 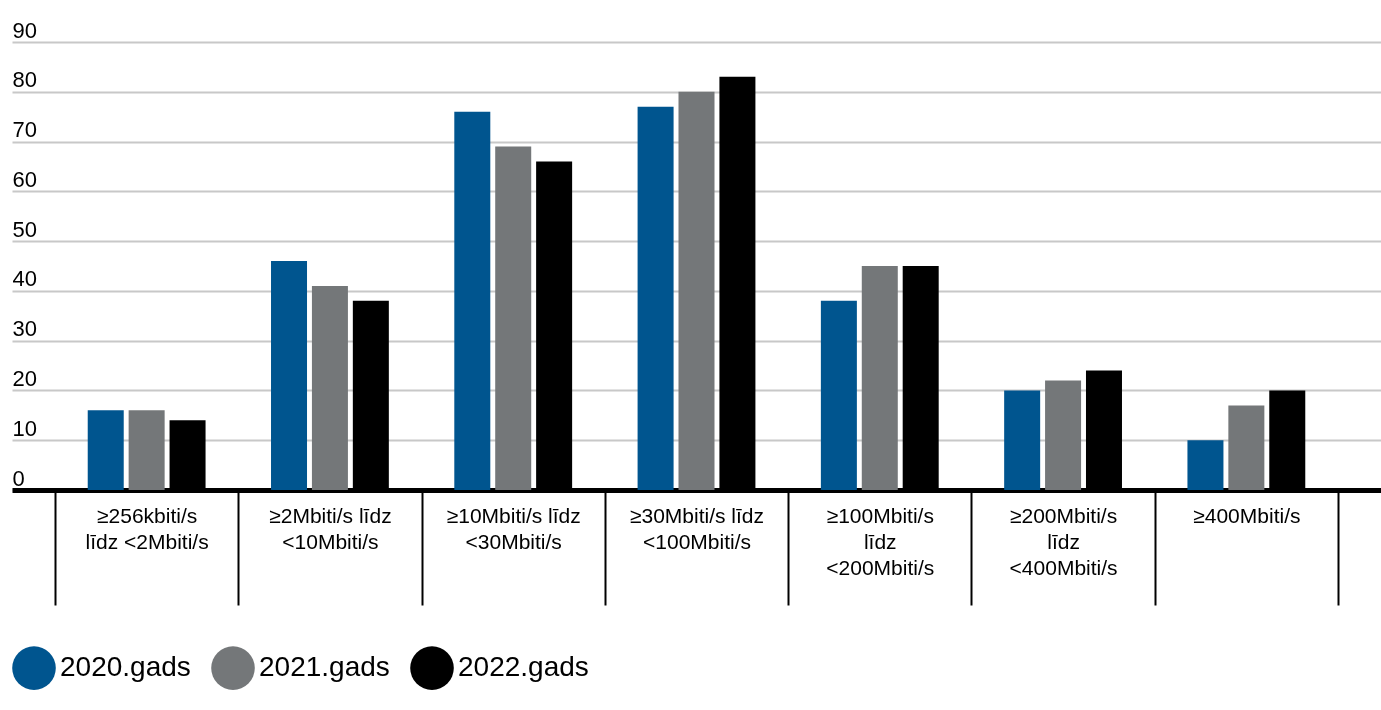 What do you see at coordinates (24, 279) in the screenshot?
I see `y-tick-label: 40` at bounding box center [24, 279].